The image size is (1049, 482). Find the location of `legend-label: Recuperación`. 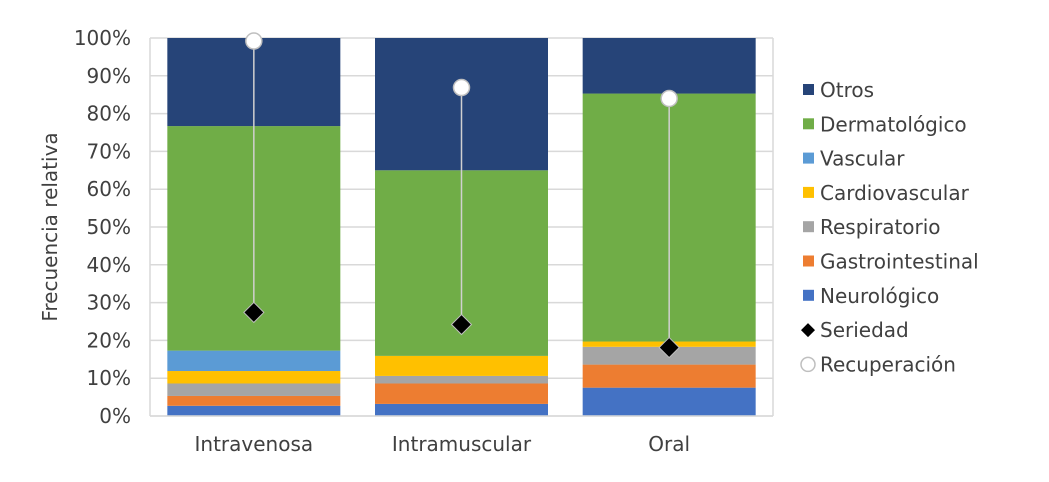

legend-label: Recuperación is located at coordinates (888, 364).